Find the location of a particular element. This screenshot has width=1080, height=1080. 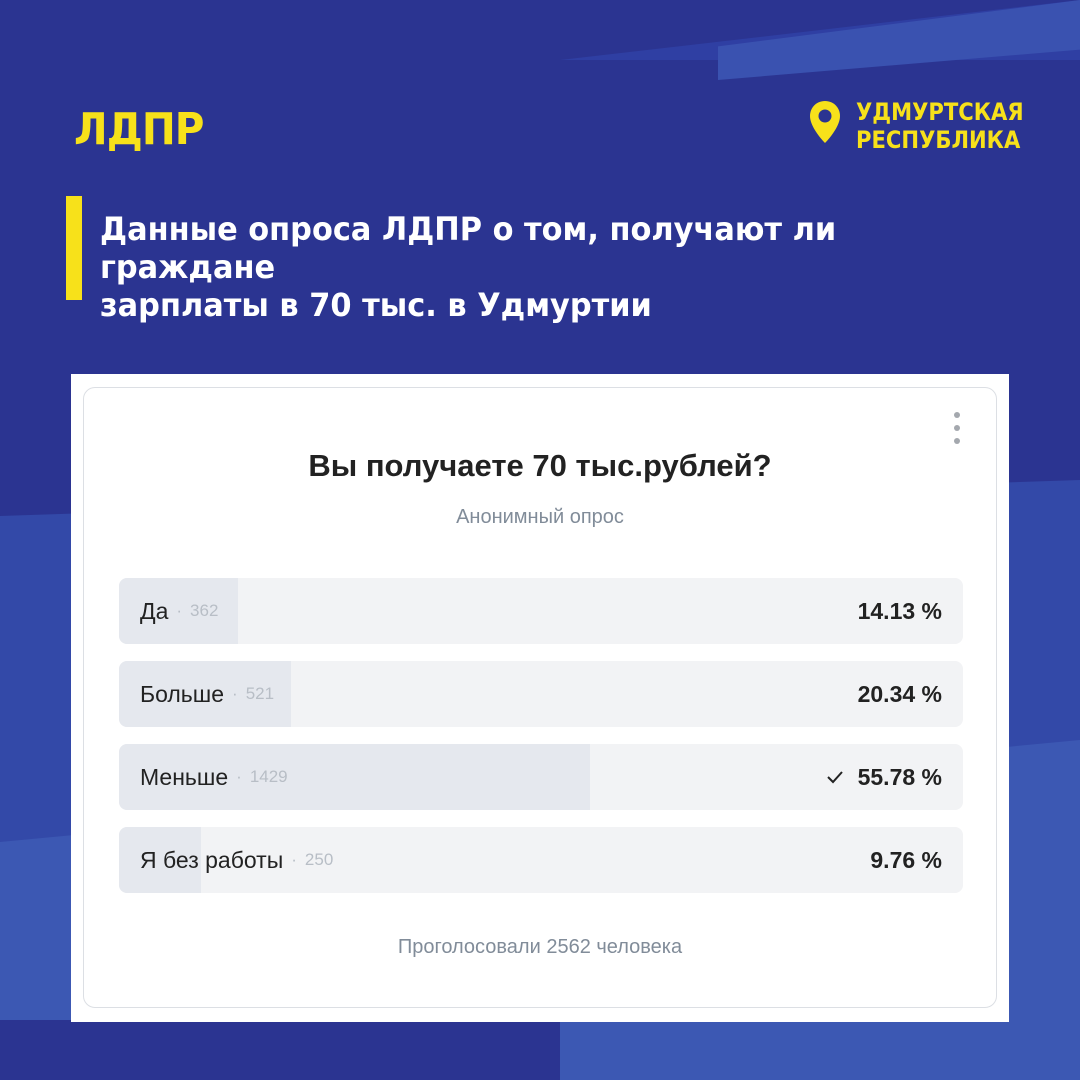

region-line-1: УДМУРТСКАЯ is located at coordinates (940, 112).